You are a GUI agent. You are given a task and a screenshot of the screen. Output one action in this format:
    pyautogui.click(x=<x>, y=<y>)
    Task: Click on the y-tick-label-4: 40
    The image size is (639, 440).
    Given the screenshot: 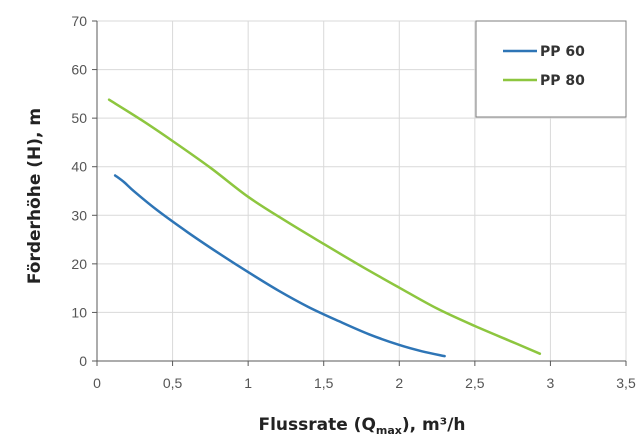 What is the action you would take?
    pyautogui.click(x=79, y=167)
    